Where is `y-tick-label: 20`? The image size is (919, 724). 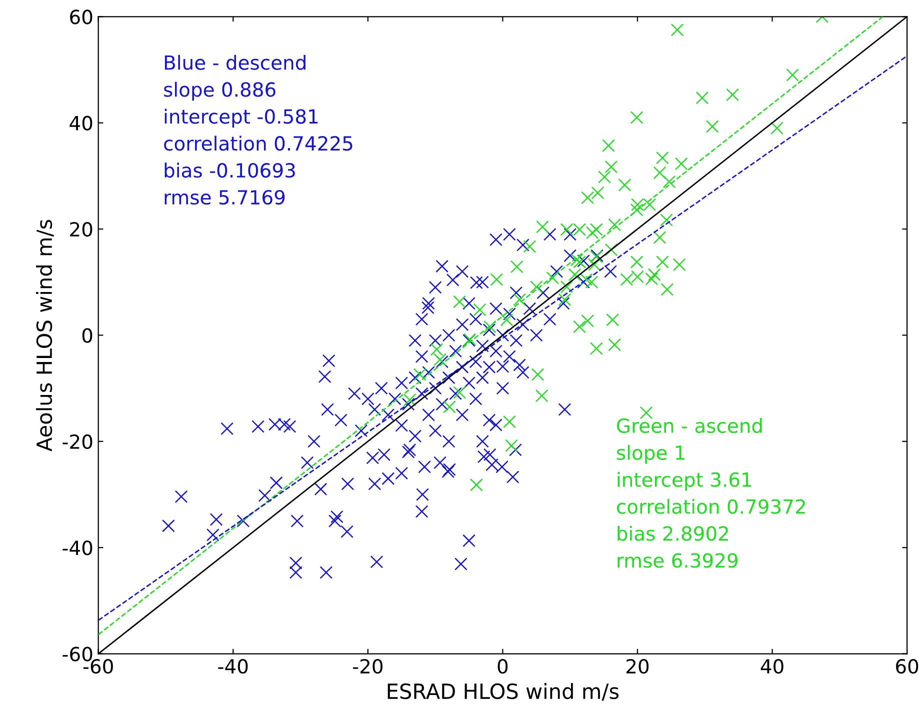
y-tick-label: 20 is located at coordinates (81, 229).